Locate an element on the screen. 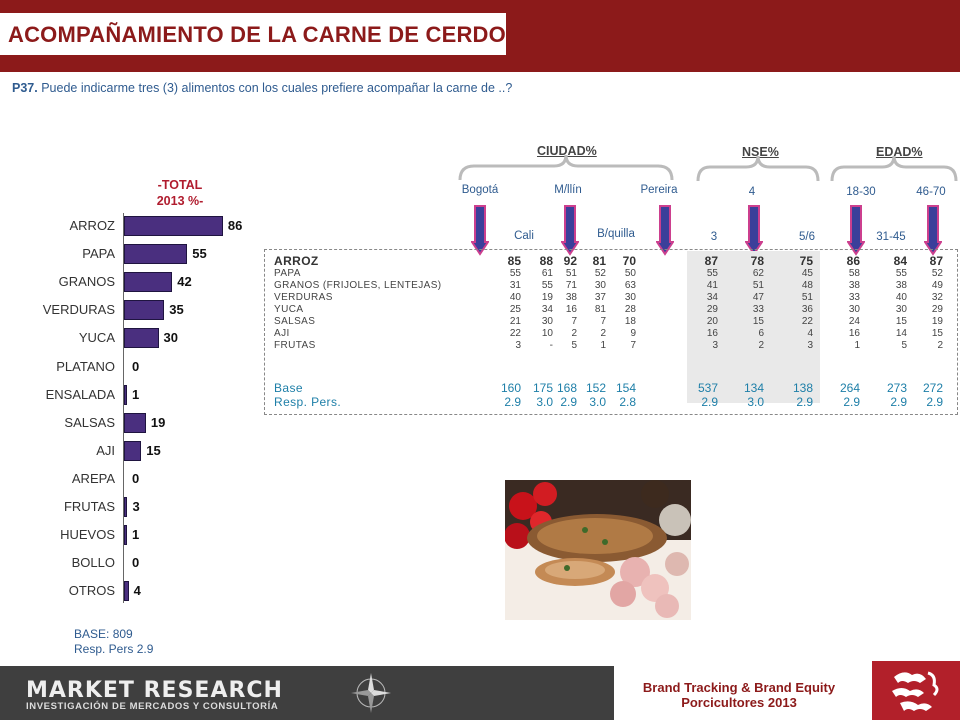  total-header: -TOTAL 2013 %- is located at coordinates (180, 193).